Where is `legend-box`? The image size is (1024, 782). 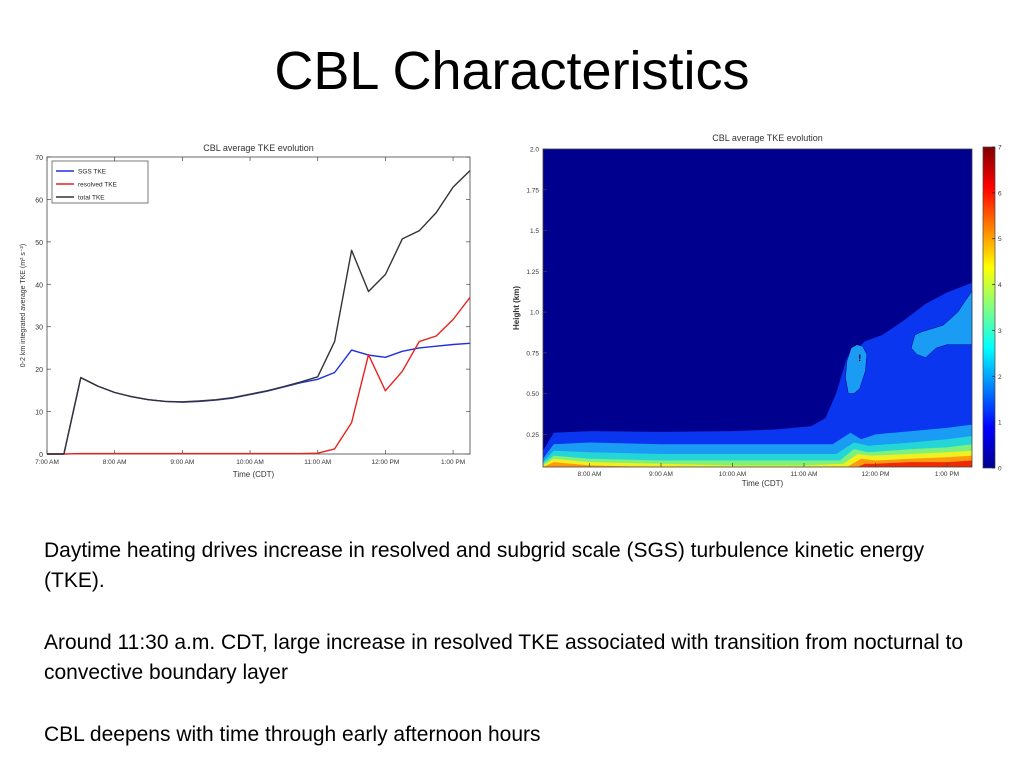 legend-box is located at coordinates (100, 182).